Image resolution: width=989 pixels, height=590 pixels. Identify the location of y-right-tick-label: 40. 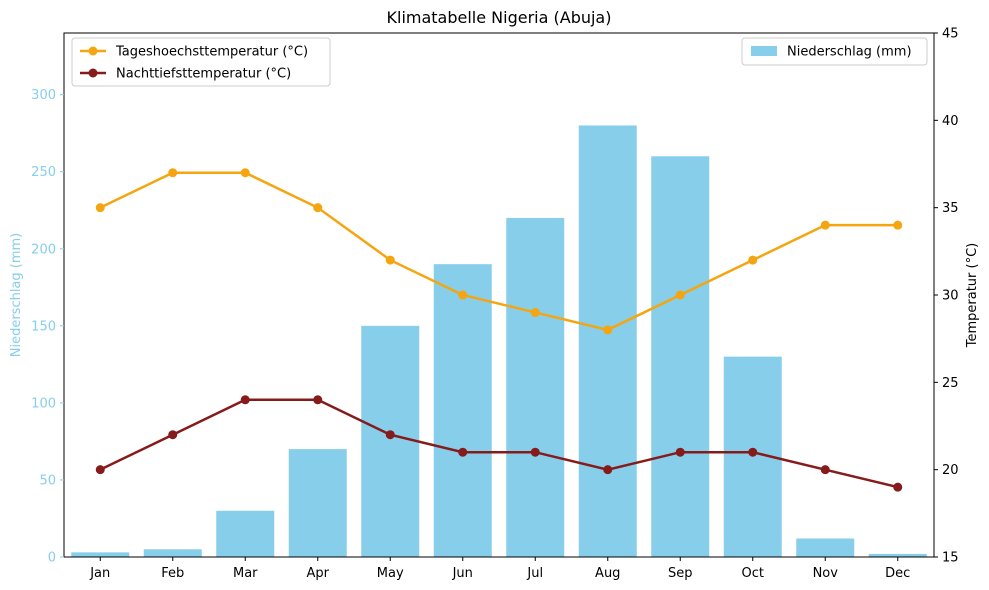
(950, 121).